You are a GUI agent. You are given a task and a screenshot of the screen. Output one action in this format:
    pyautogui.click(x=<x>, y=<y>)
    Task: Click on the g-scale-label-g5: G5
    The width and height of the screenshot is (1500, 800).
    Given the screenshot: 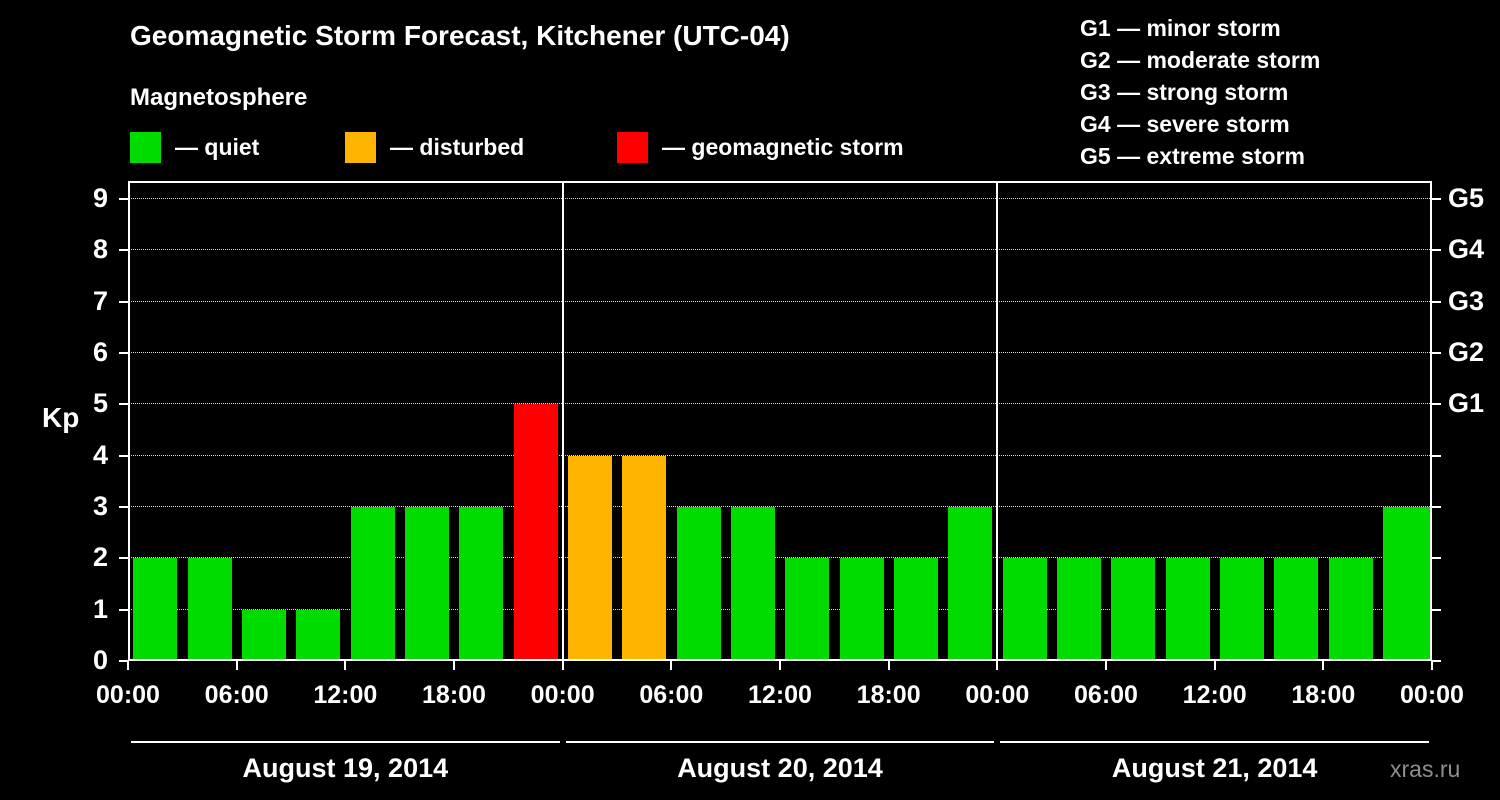 What is the action you would take?
    pyautogui.click(x=1466, y=198)
    